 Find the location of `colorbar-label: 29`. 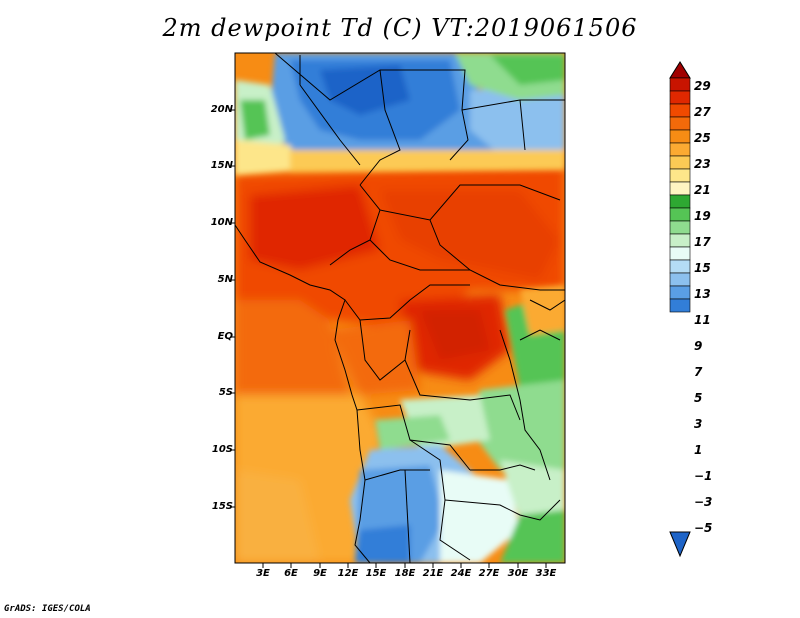

colorbar-label: 29 is located at coordinates (702, 86).